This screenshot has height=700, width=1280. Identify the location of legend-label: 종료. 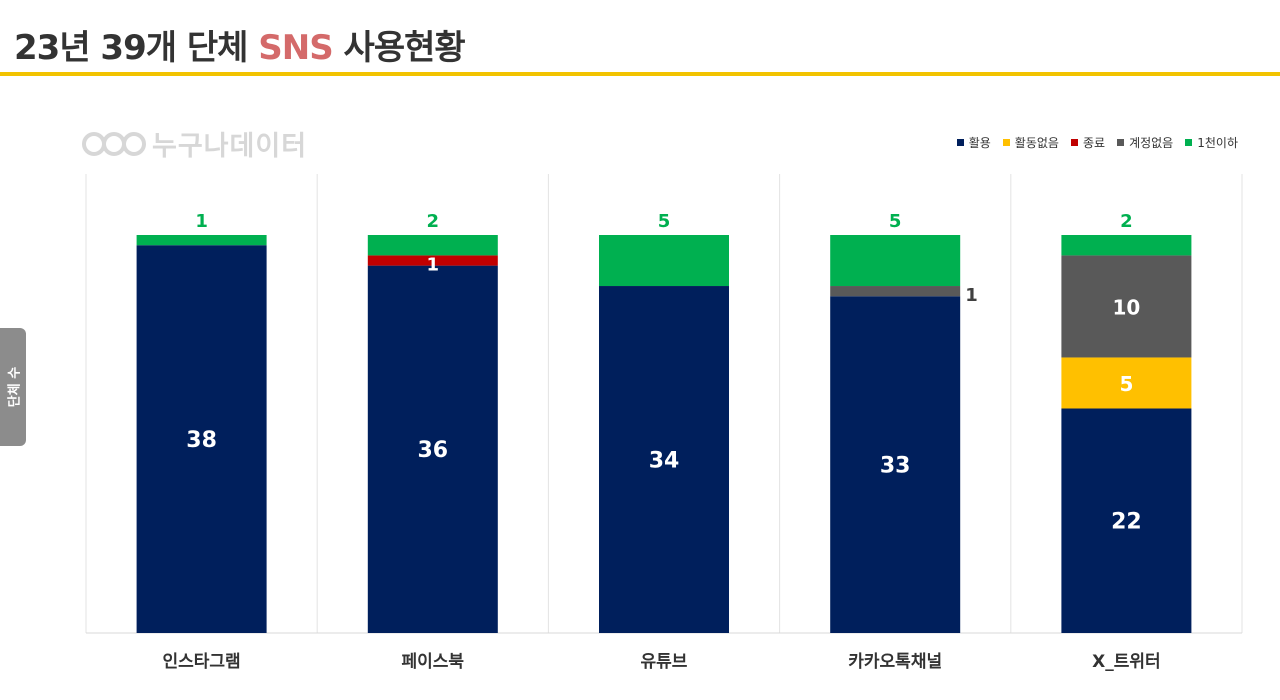
(1094, 143).